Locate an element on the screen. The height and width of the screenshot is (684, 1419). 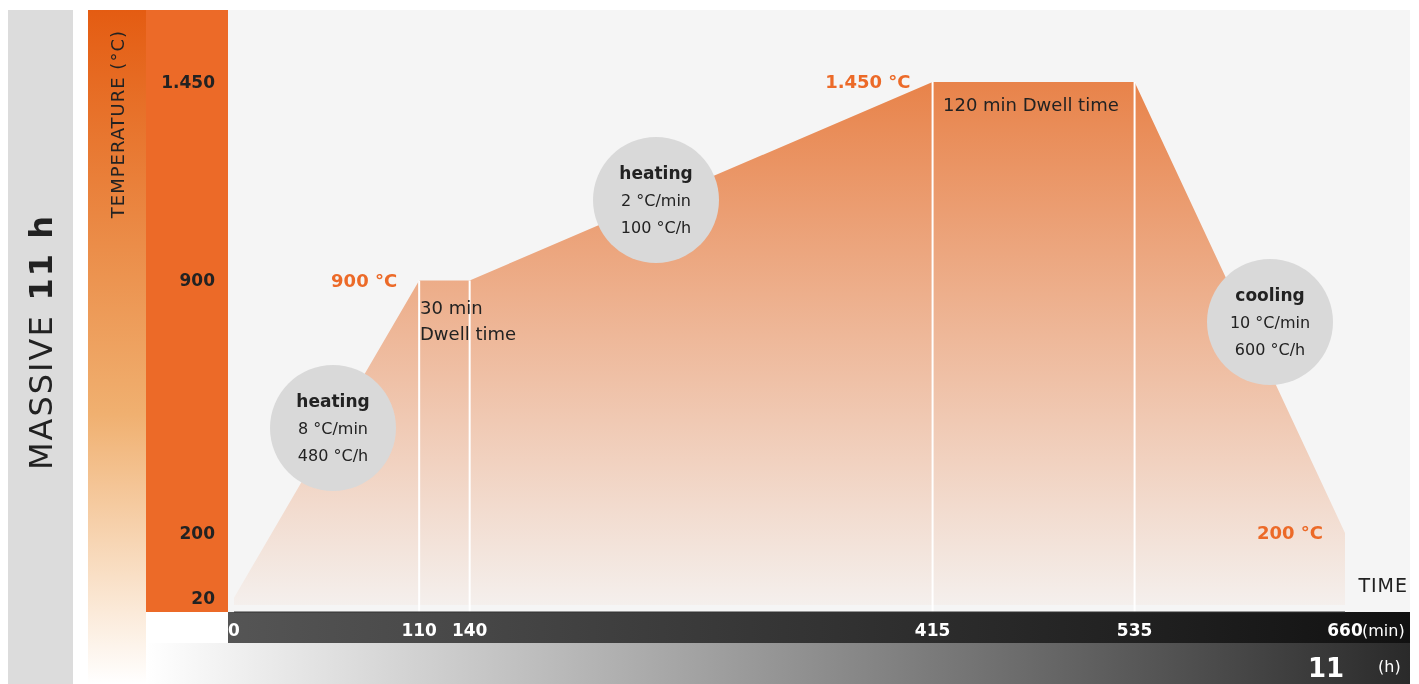
annotation: heating 2 °C/min 100 °C/h is located at coordinates (656, 199).